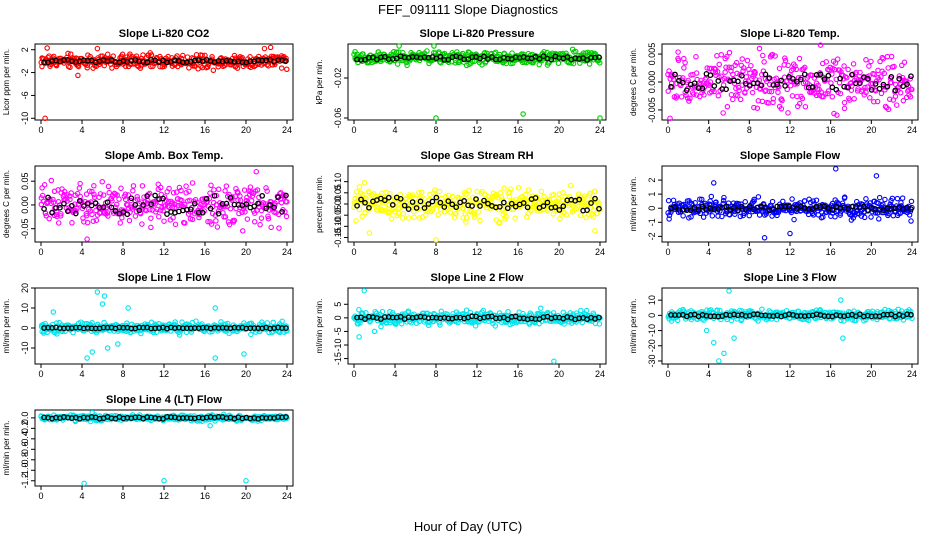 The width and height of the screenshot is (936, 540). Describe the element at coordinates (912, 252) in the screenshot. I see `x-tick-label: 24` at that location.